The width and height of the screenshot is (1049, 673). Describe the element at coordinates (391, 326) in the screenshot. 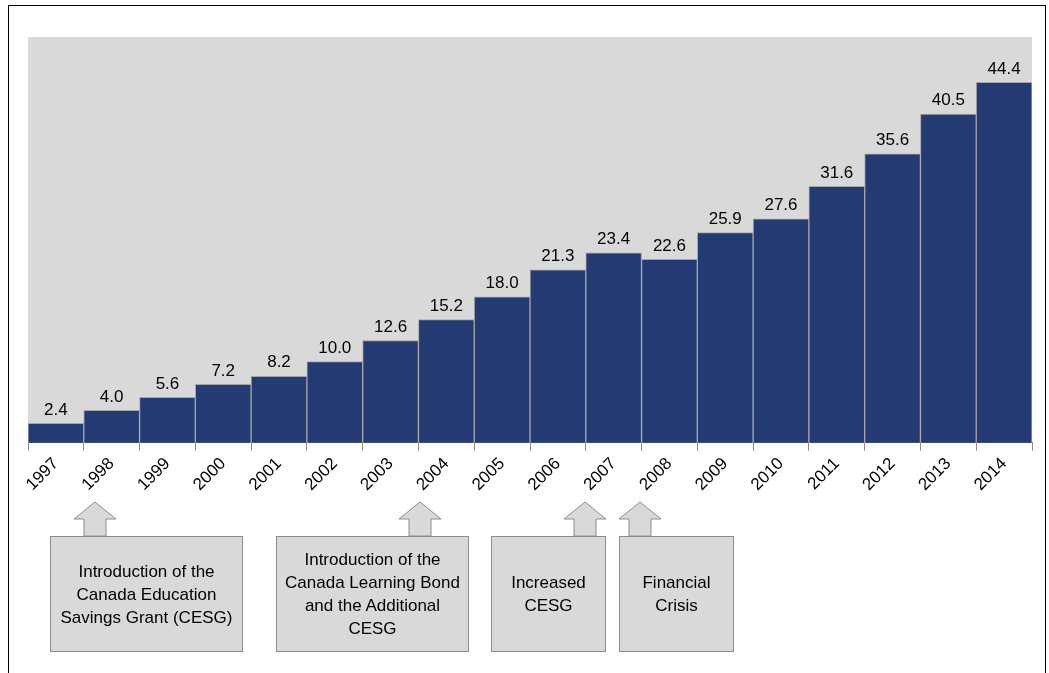

I see `data-label: 12.6` at that location.